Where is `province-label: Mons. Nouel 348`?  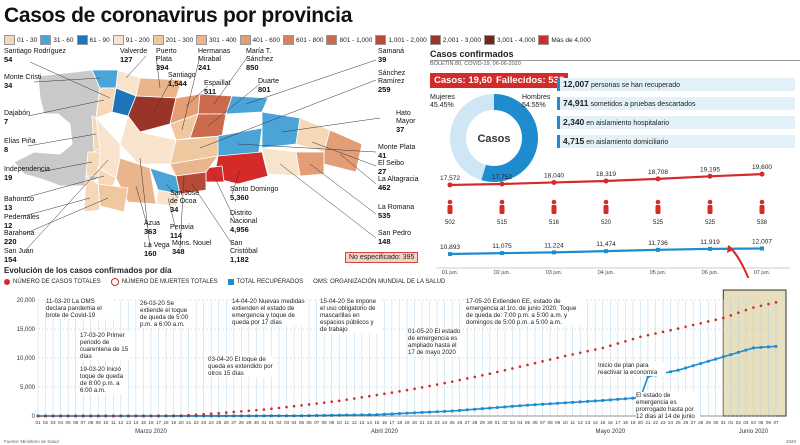 province-label: Mons. Nouel 348 is located at coordinates (191, 248).